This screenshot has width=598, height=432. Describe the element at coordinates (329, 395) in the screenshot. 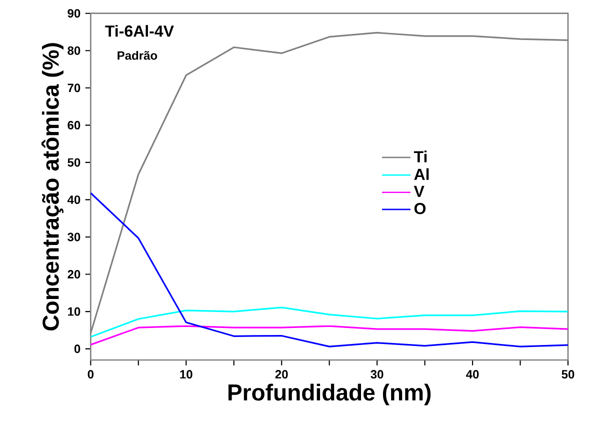

I see `x-axis-title: Profundidade (nm)` at that location.